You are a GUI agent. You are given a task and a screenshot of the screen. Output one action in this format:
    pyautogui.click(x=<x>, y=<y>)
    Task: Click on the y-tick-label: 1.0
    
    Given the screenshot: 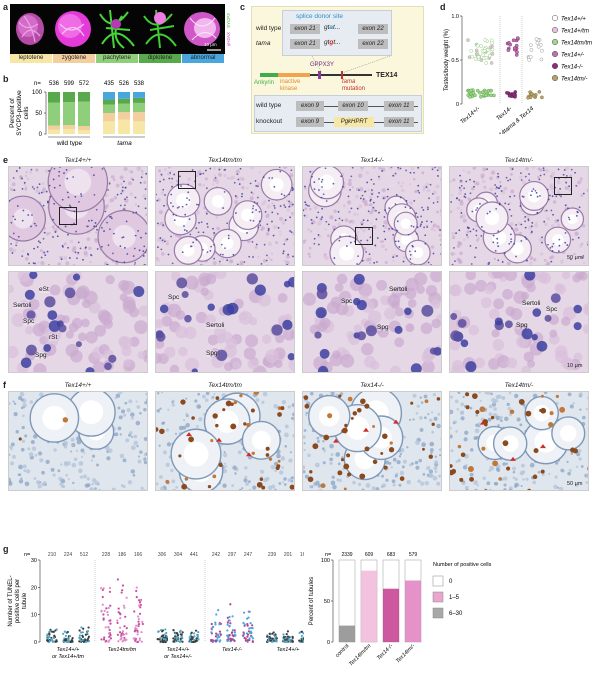 What is the action you would take?
    pyautogui.click(x=455, y=17)
    